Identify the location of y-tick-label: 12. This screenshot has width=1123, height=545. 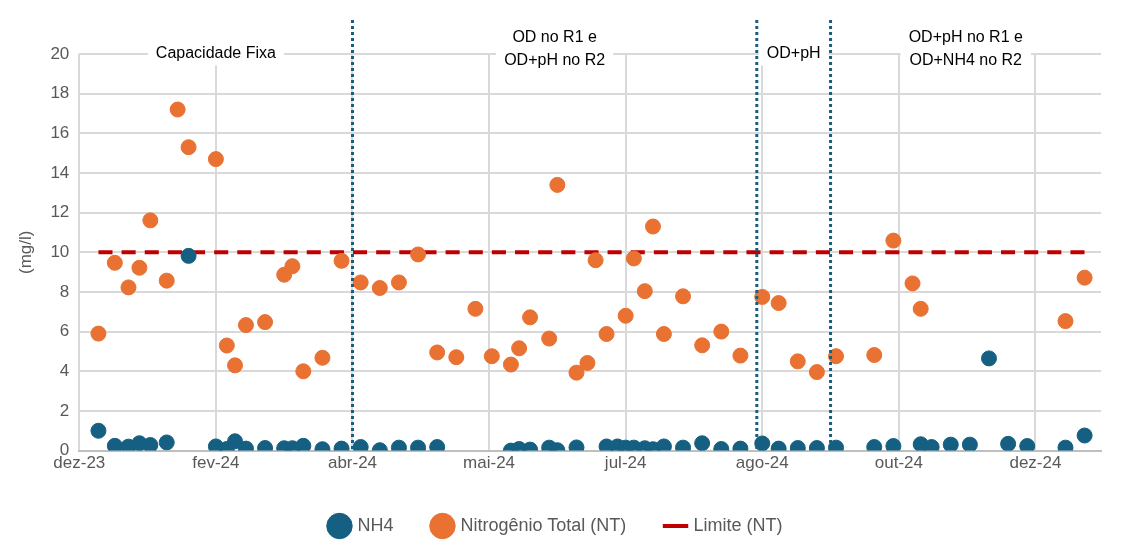
(60, 212).